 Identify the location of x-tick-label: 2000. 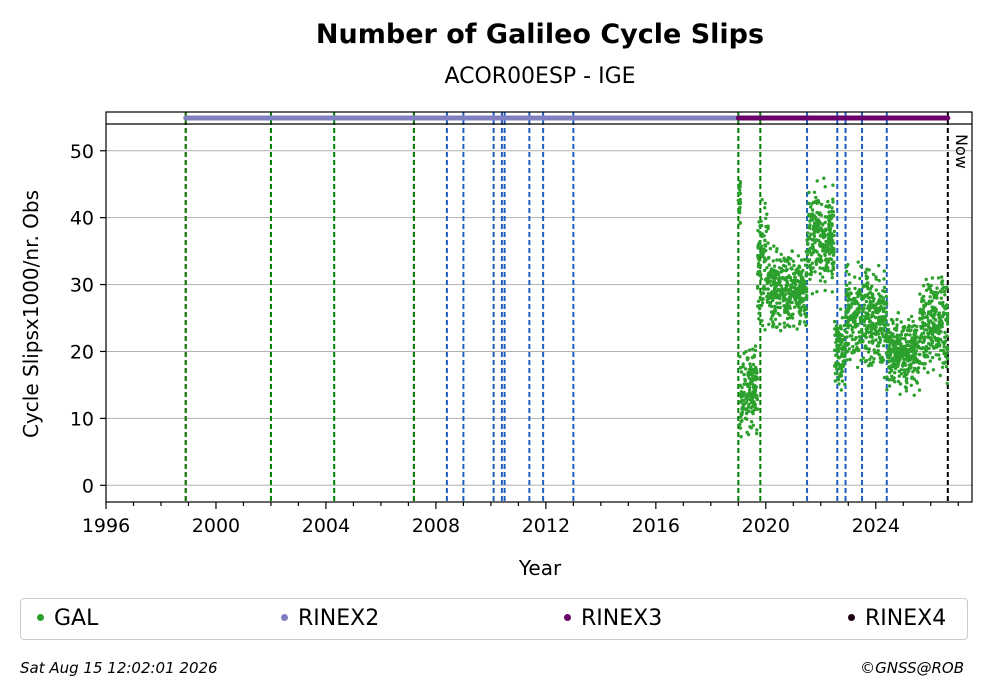
(216, 526).